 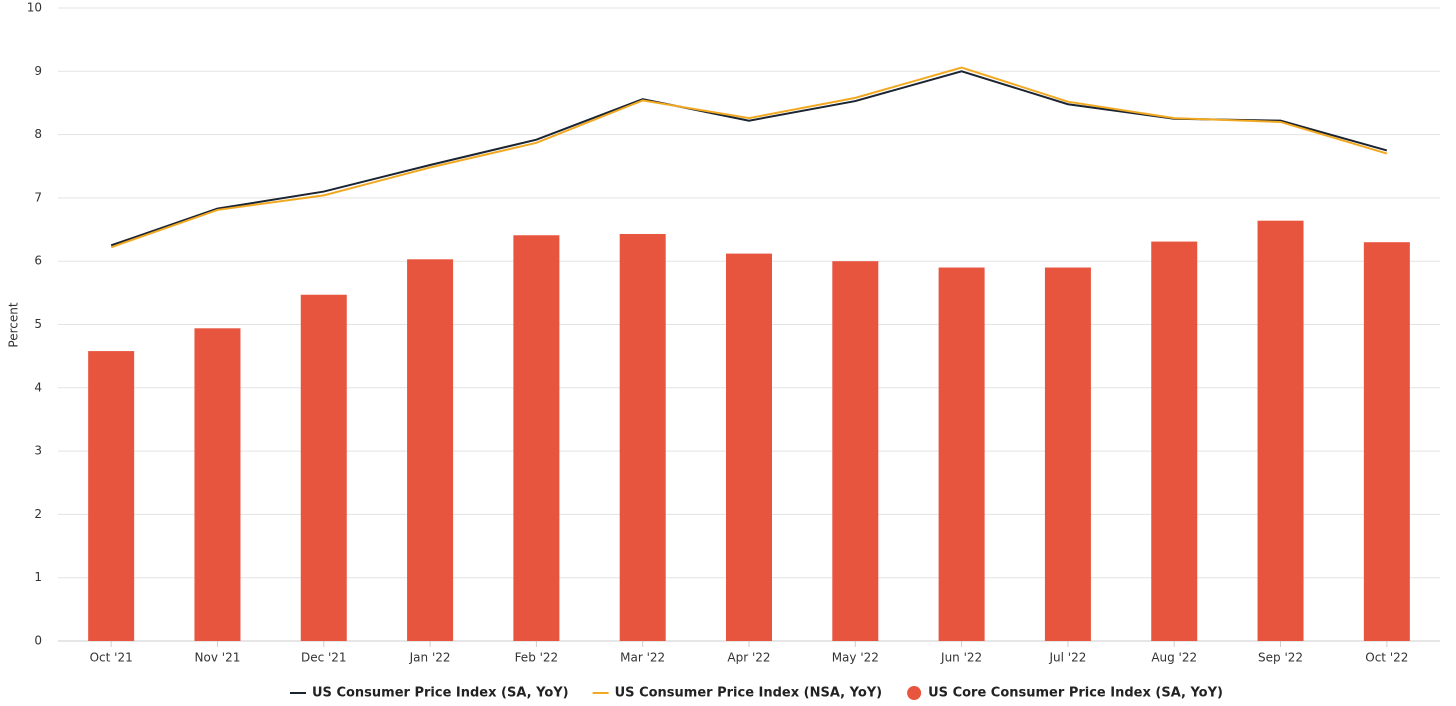 What do you see at coordinates (1280, 658) in the screenshot?
I see `x-tick-label: Sep '22` at bounding box center [1280, 658].